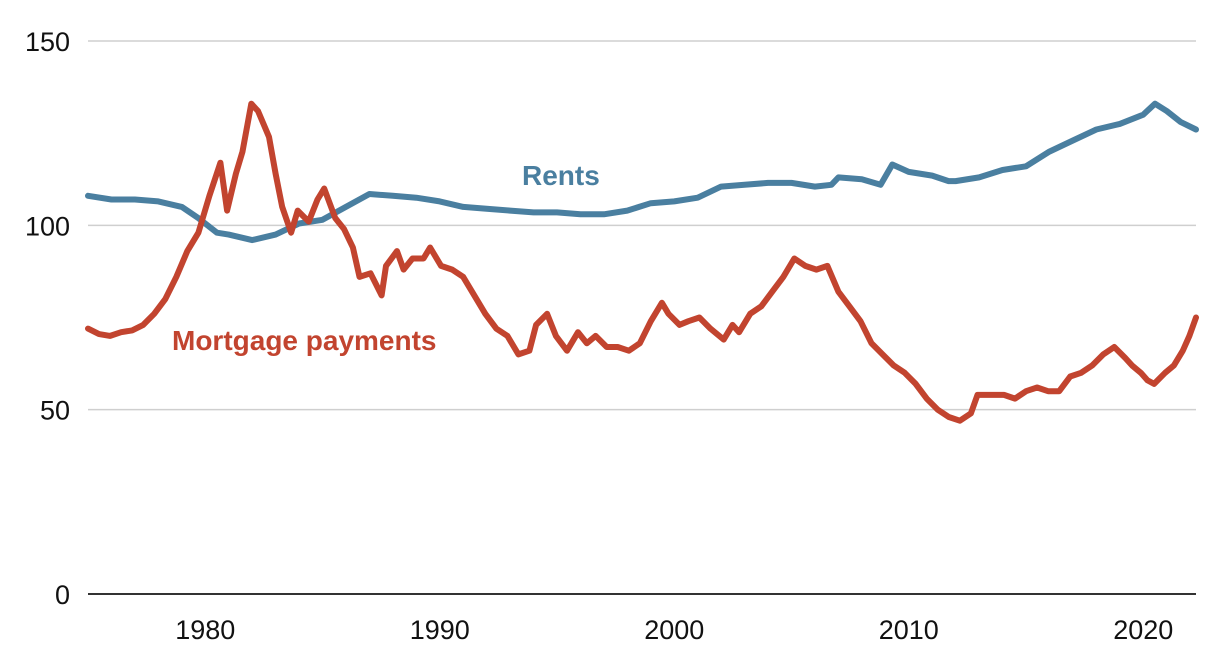 This screenshot has height=656, width=1226. I want to click on x-tick-label: 2020, so click(1143, 630).